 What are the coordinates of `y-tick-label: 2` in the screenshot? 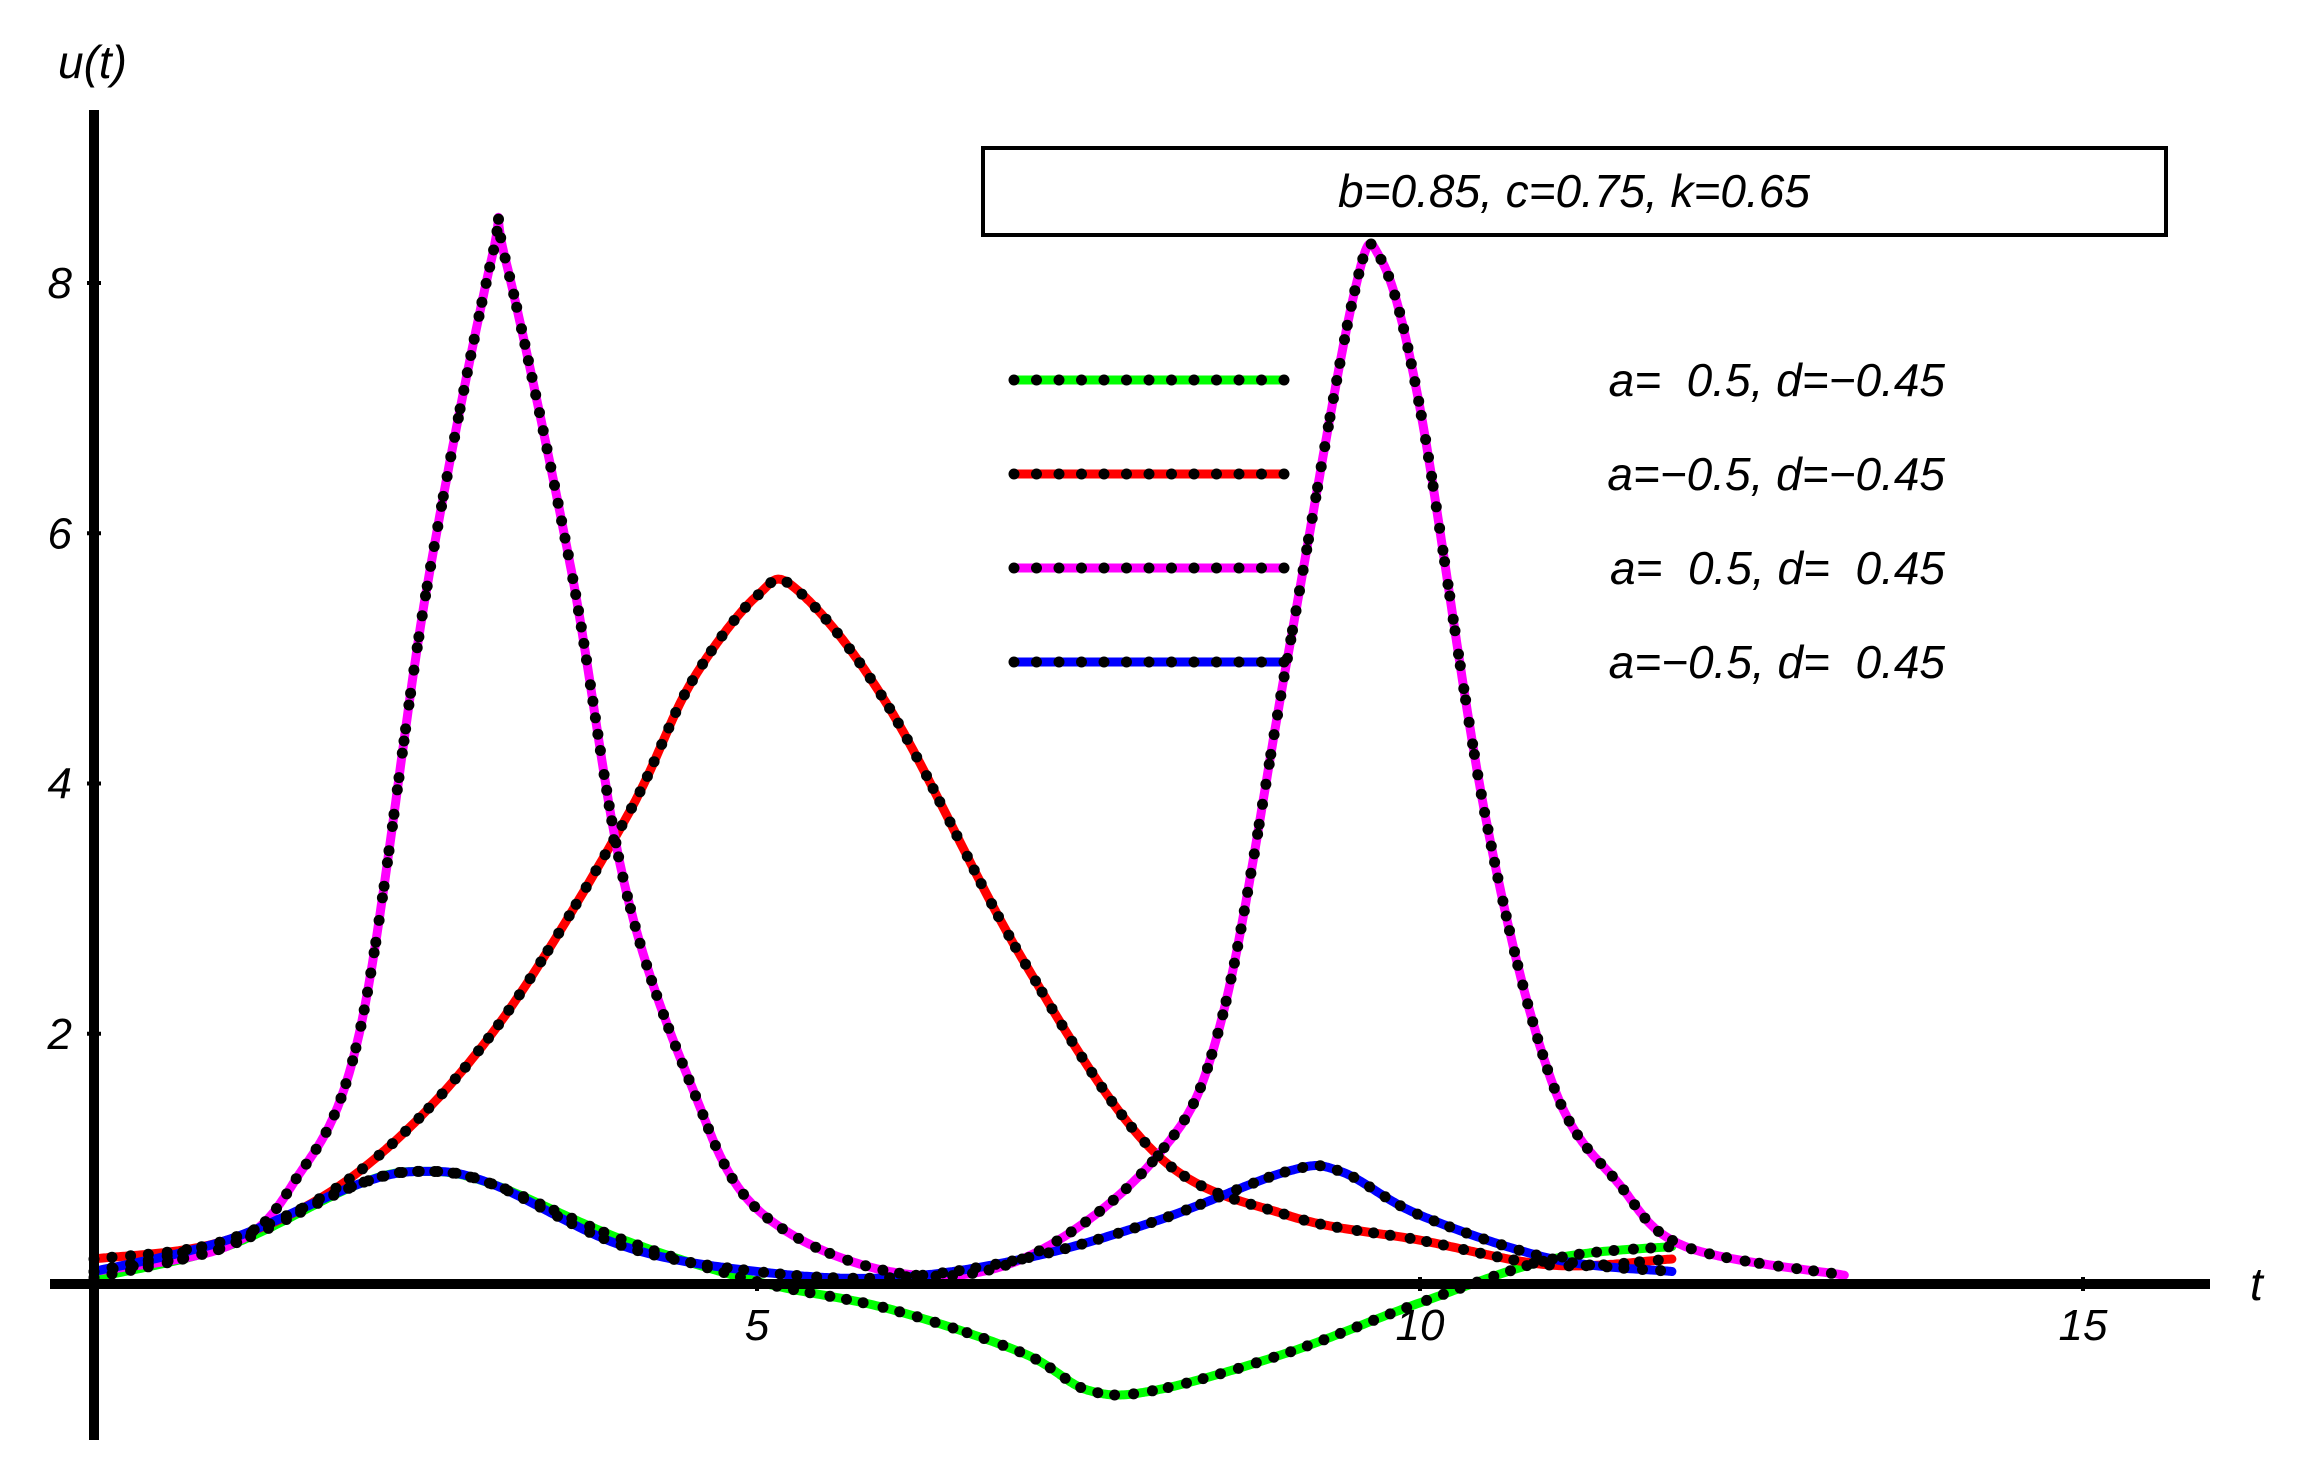 It's located at (59, 1034).